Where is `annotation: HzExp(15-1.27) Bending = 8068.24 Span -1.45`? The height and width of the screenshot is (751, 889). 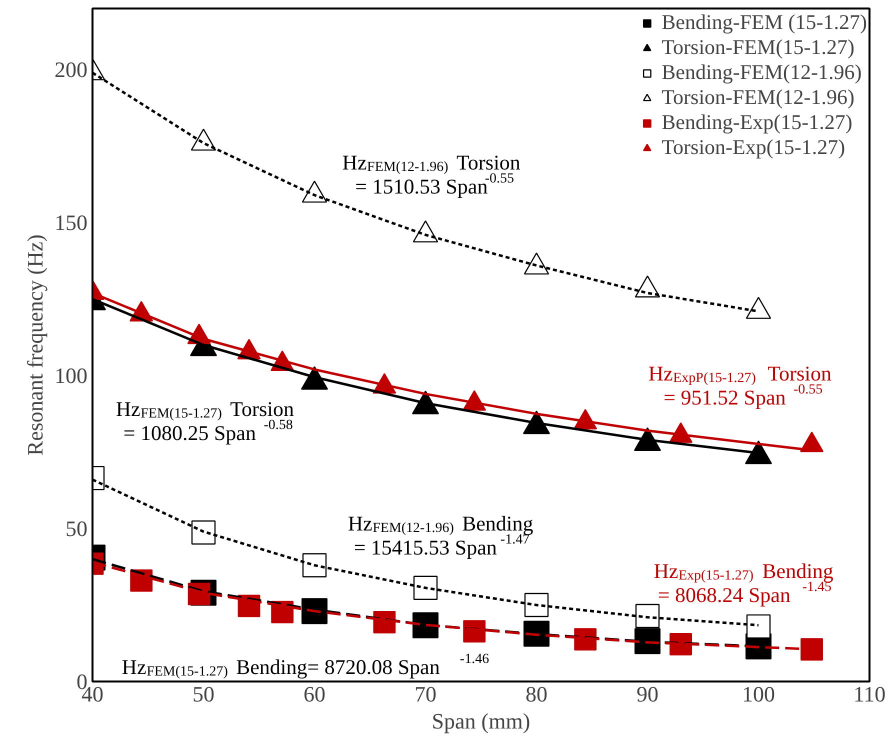 annotation: HzExp(15-1.27) Bending = 8068.24 Span -1.45 is located at coordinates (744, 582).